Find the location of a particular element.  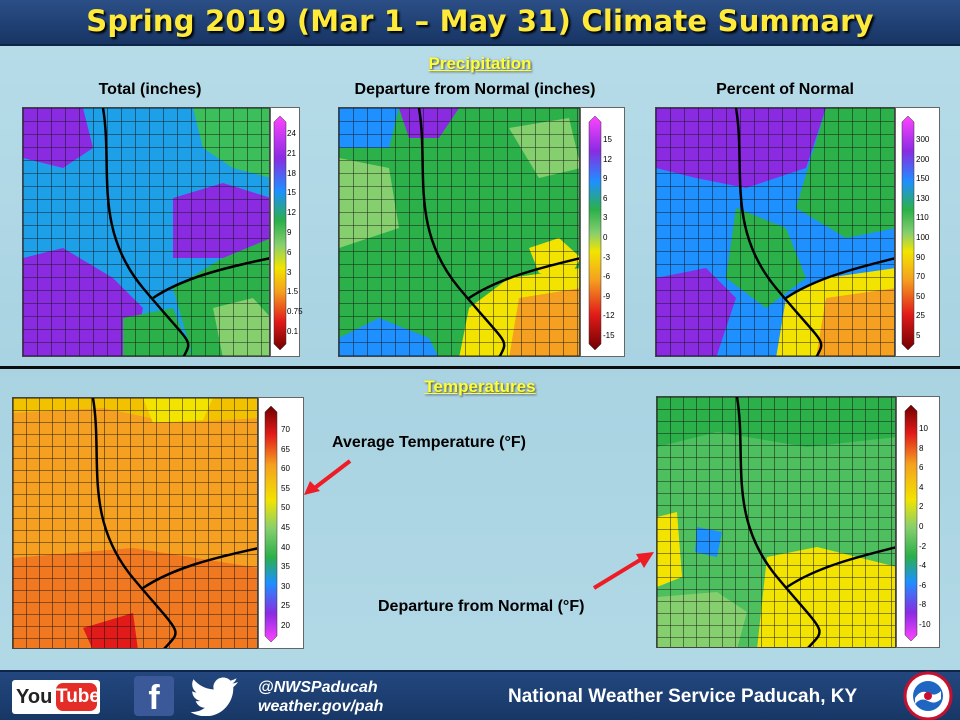

legend-tick: 10 is located at coordinates (923, 428).